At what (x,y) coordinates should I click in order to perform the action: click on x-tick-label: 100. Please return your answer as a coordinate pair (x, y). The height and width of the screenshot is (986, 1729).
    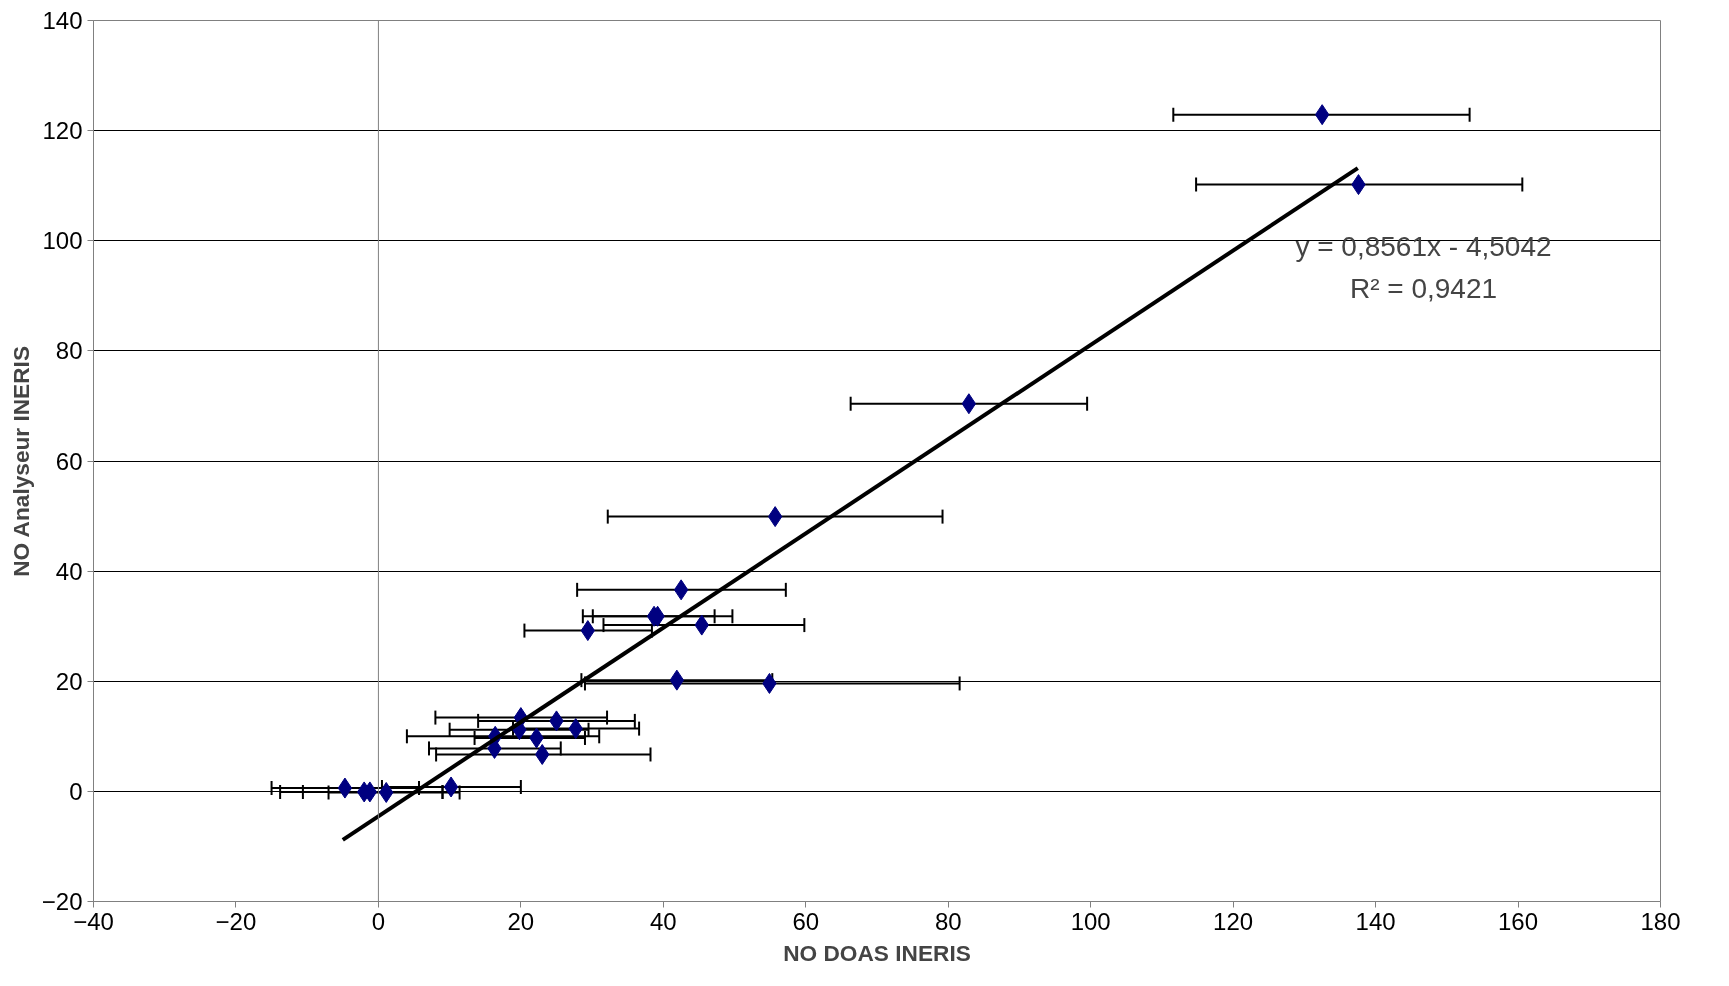
    Looking at the image, I should click on (1090, 921).